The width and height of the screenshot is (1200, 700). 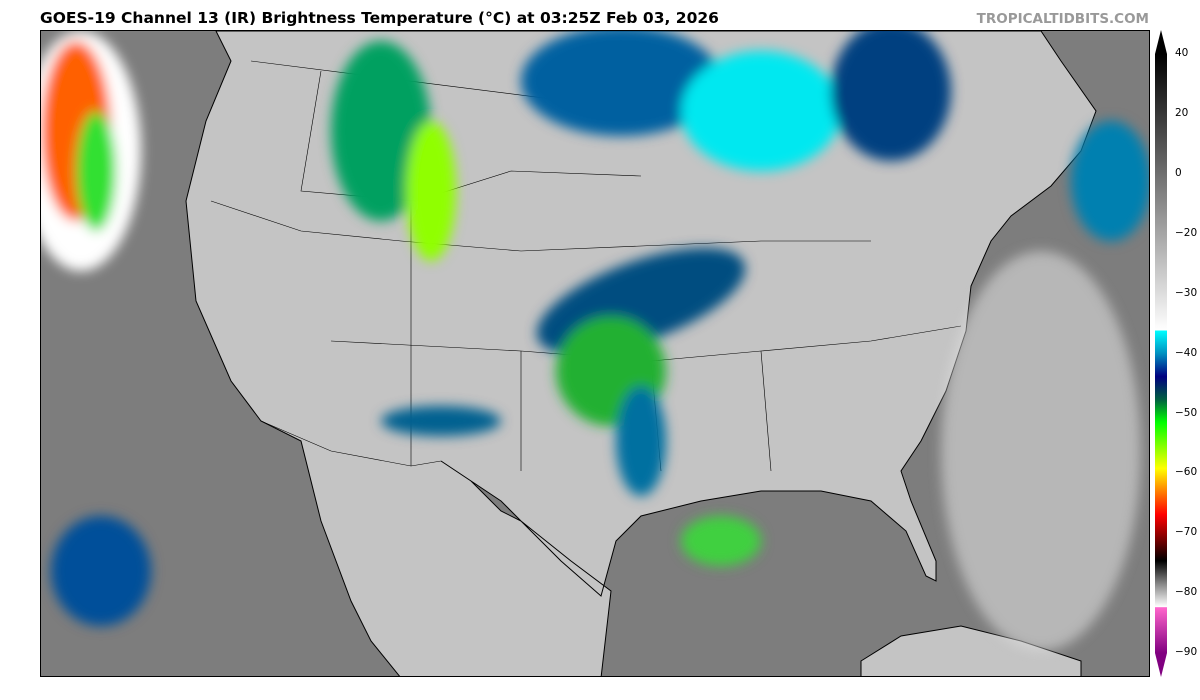 What do you see at coordinates (1186, 413) in the screenshot?
I see `tick-label: −50` at bounding box center [1186, 413].